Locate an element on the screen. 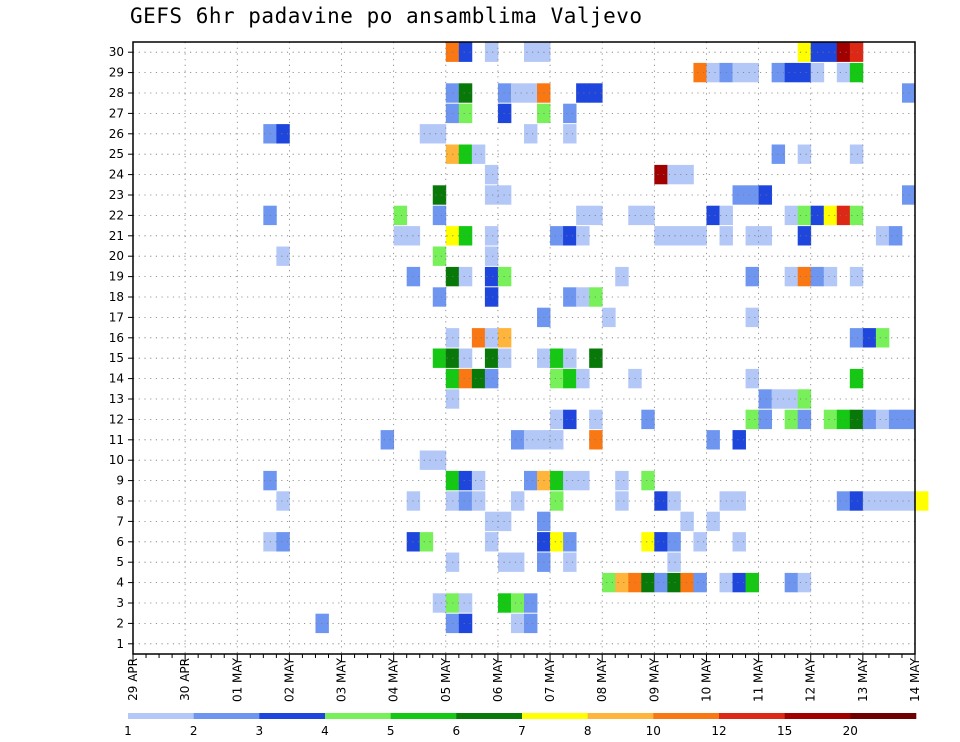 This screenshot has width=960, height=742. y-tick-label: 22 is located at coordinates (116, 215).